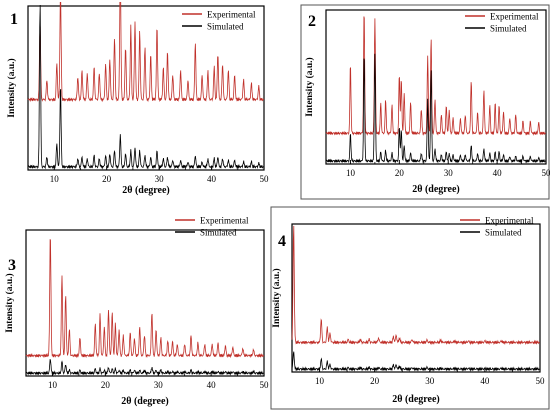  I want to click on panel-number: 4, so click(282, 241).